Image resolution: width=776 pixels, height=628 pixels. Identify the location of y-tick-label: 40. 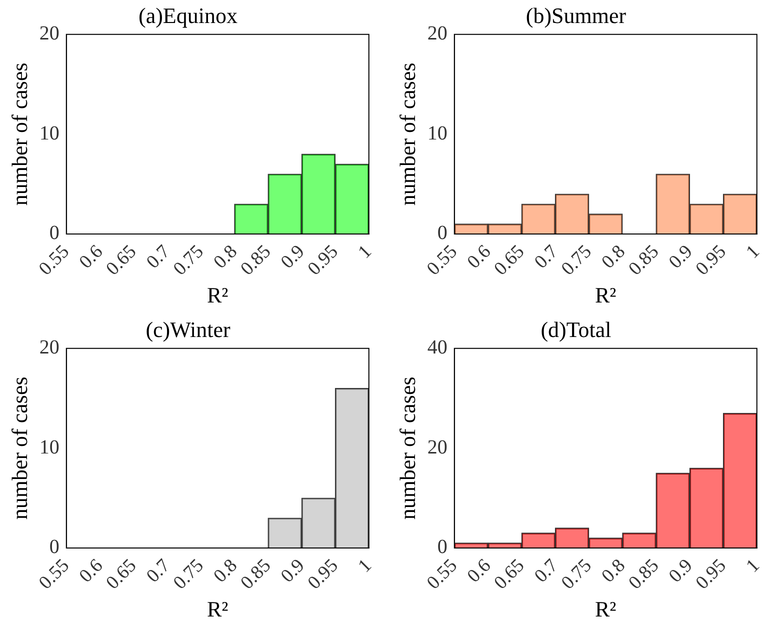
(437, 347).